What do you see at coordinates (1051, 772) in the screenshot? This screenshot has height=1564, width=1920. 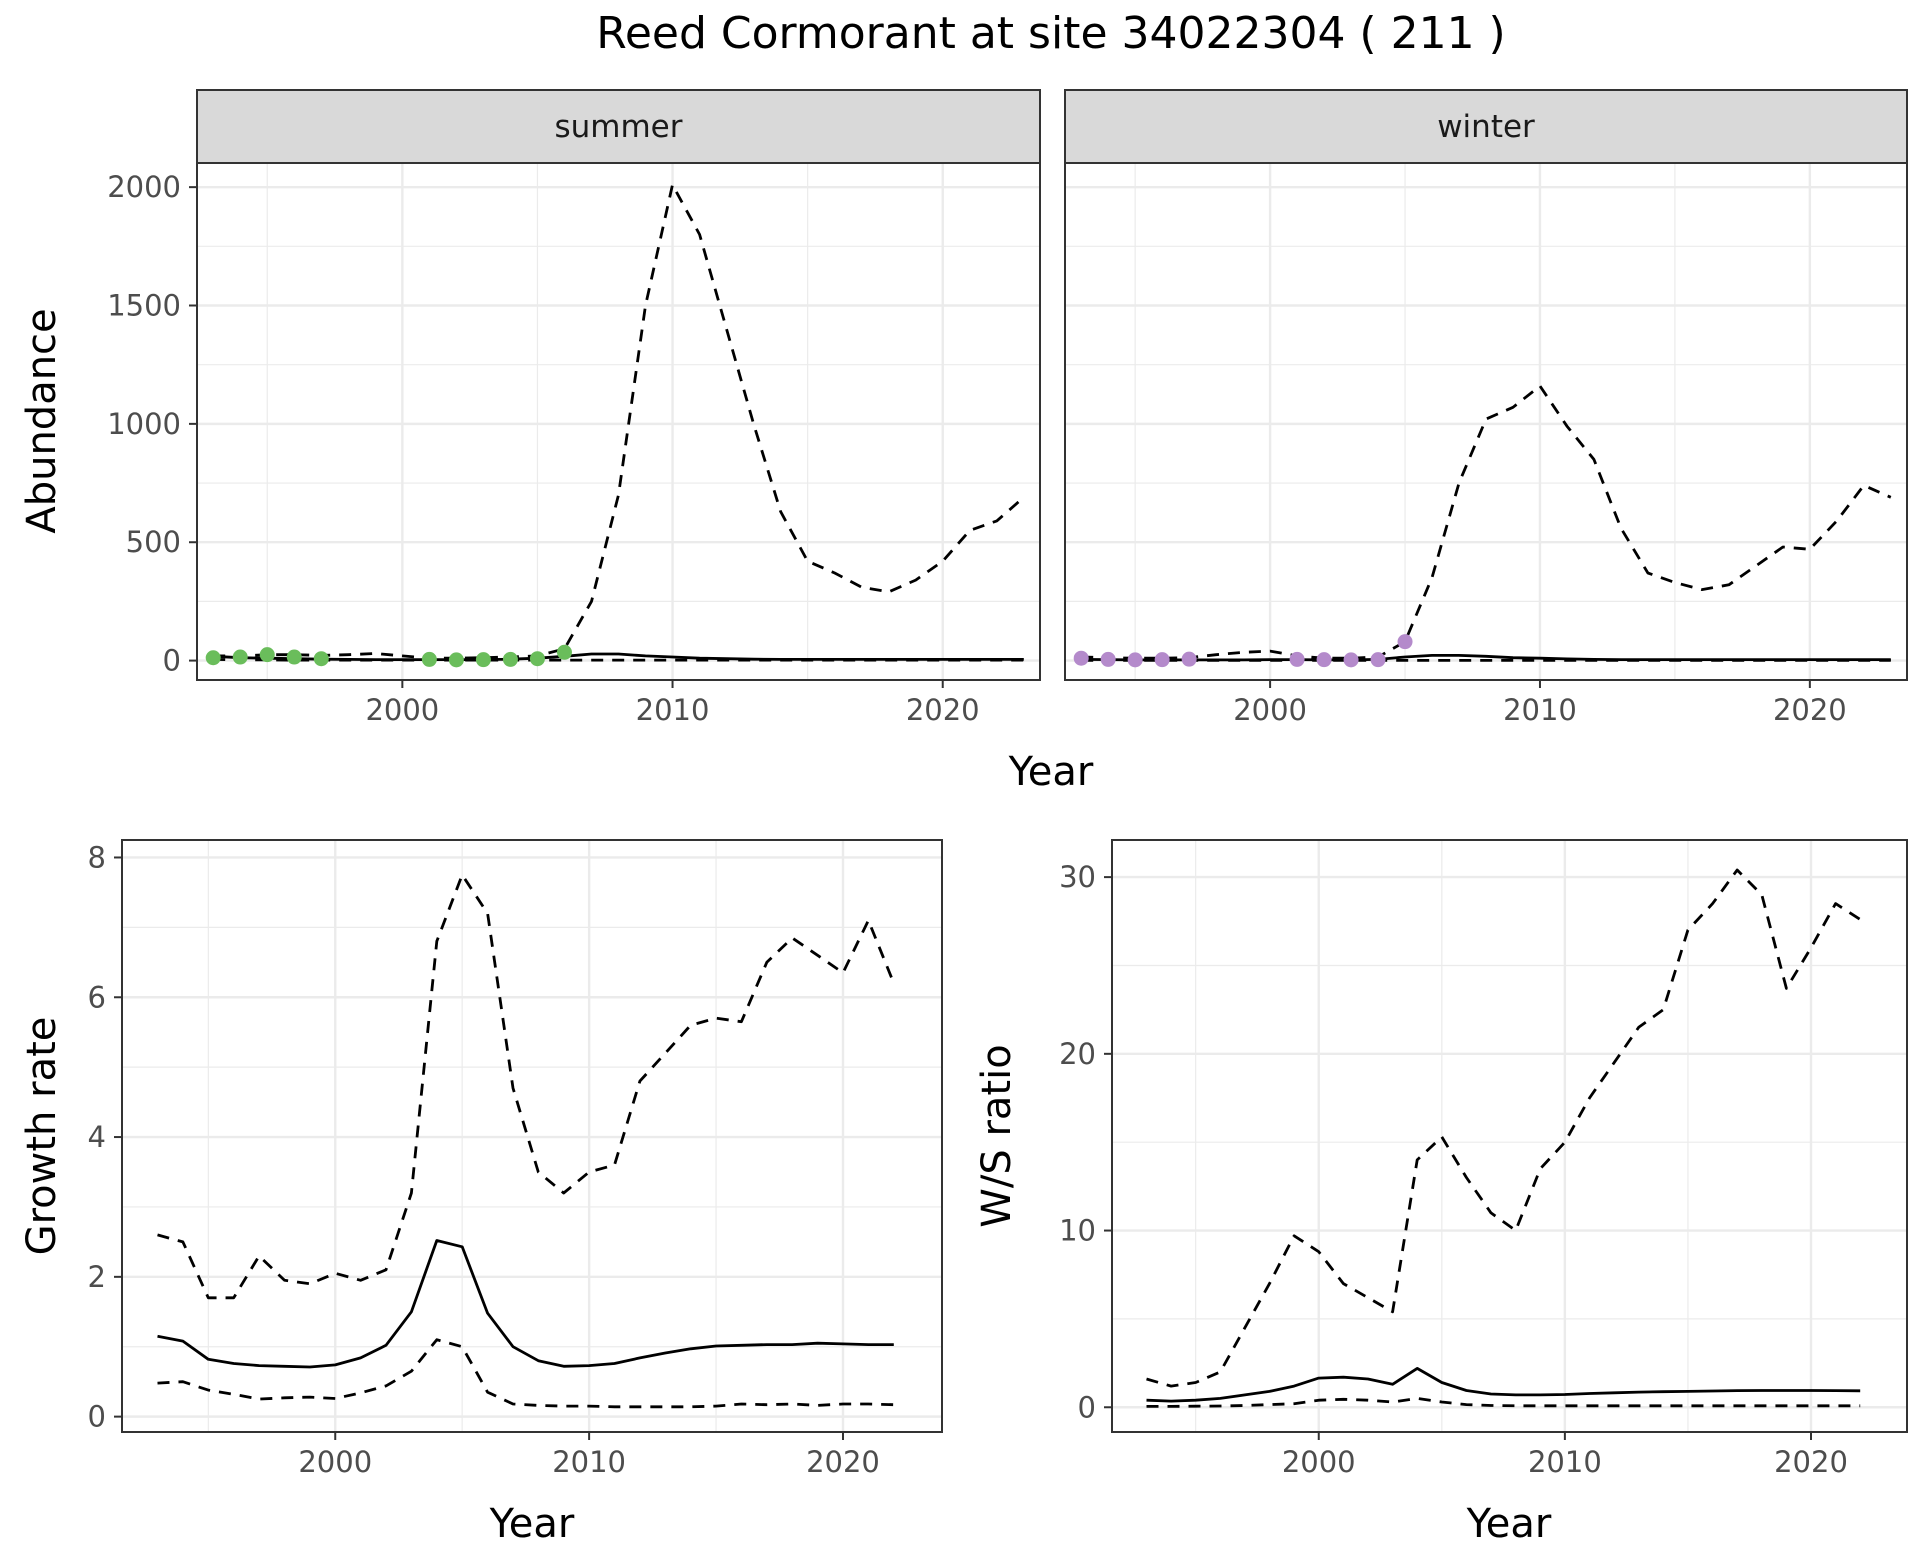 I see `abundance-x-axis-title: Year` at bounding box center [1051, 772].